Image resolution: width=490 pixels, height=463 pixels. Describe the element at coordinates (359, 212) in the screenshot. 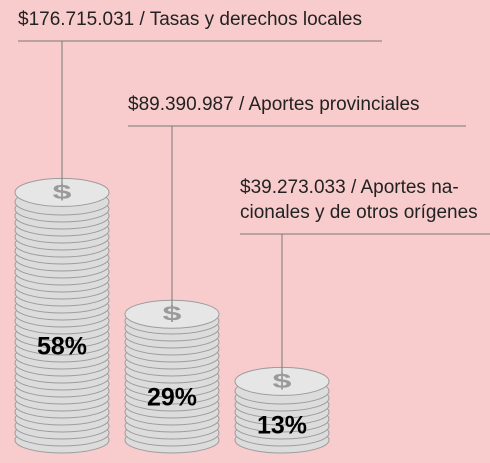

I see `category-label: cionales y de otros orígenes` at that location.